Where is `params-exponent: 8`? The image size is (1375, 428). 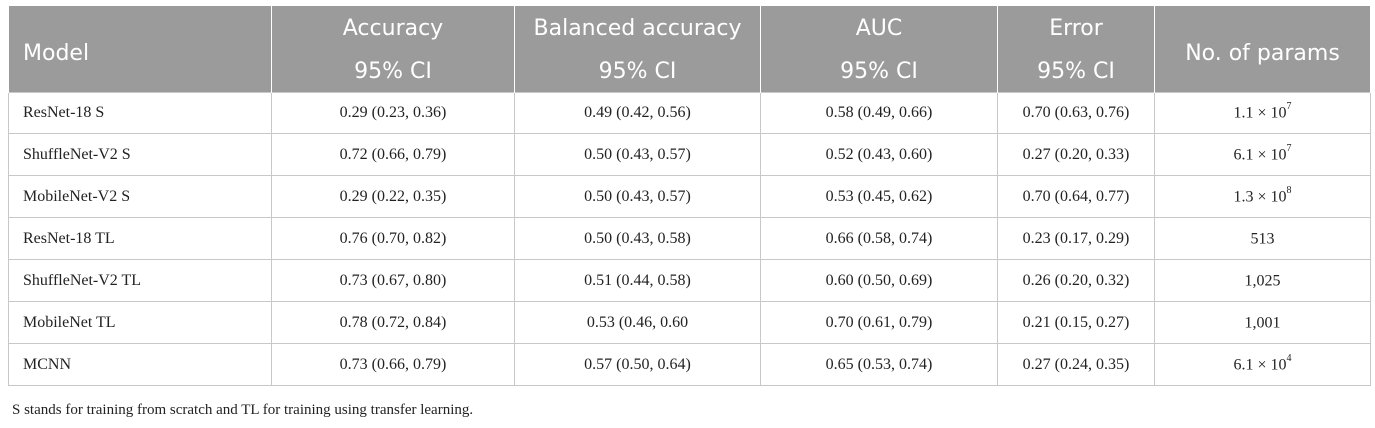 params-exponent: 8 is located at coordinates (1289, 190).